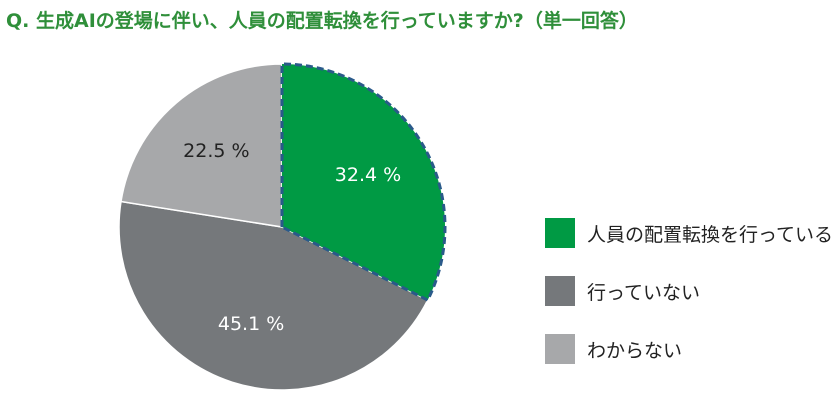 The height and width of the screenshot is (401, 840). I want to click on slice-value-label: 45.1 %, so click(251, 324).